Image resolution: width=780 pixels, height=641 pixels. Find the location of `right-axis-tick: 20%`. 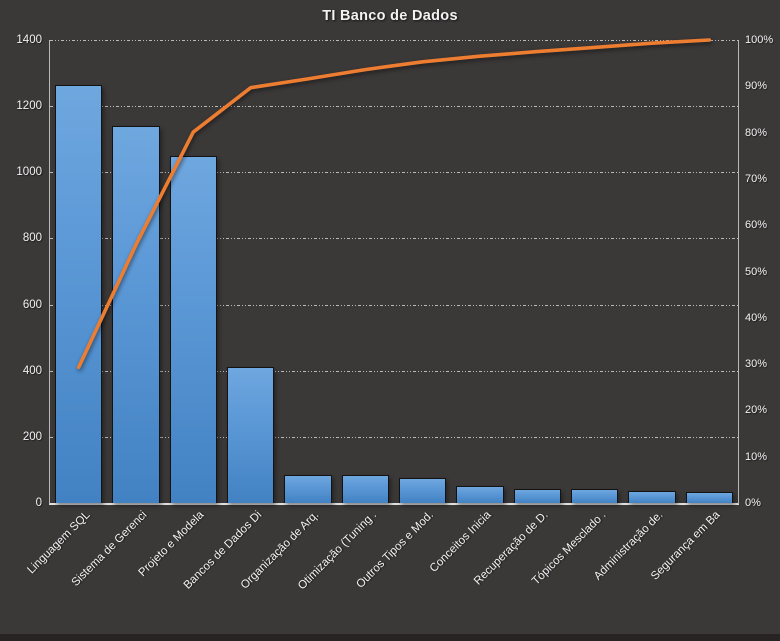

right-axis-tick: 20% is located at coordinates (756, 410).